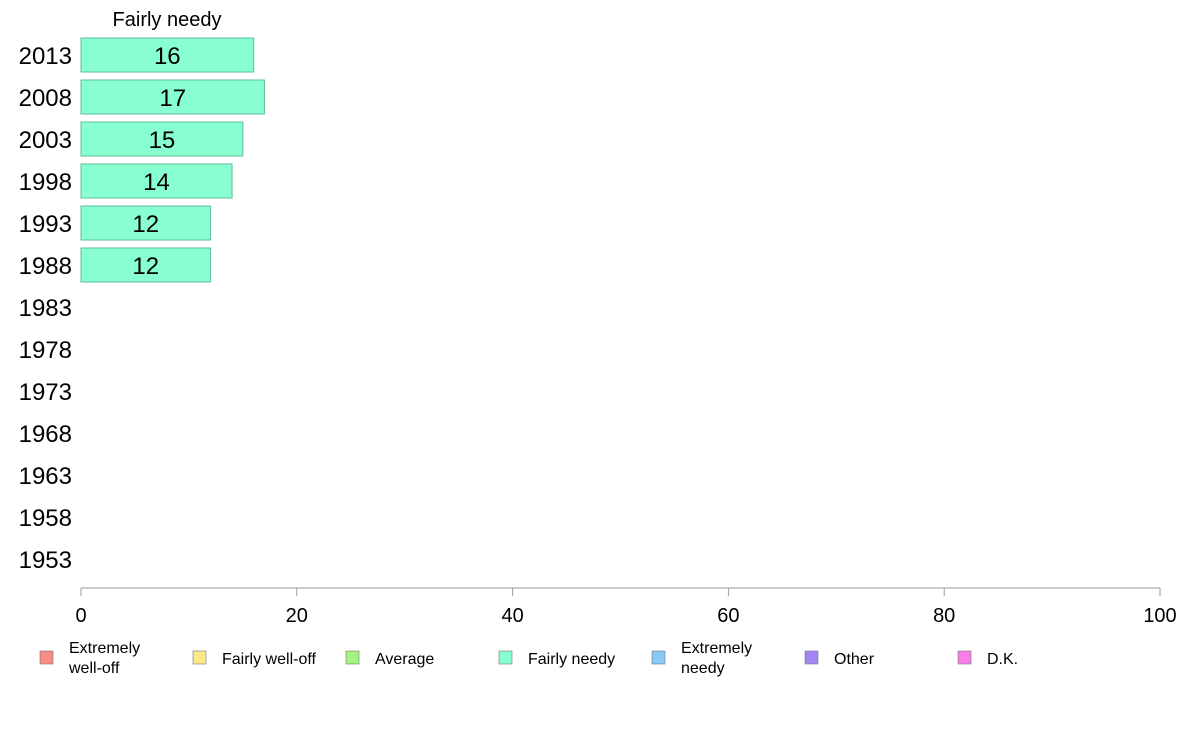 The height and width of the screenshot is (736, 1188). I want to click on bar-value-label-1988: 12, so click(145, 266).